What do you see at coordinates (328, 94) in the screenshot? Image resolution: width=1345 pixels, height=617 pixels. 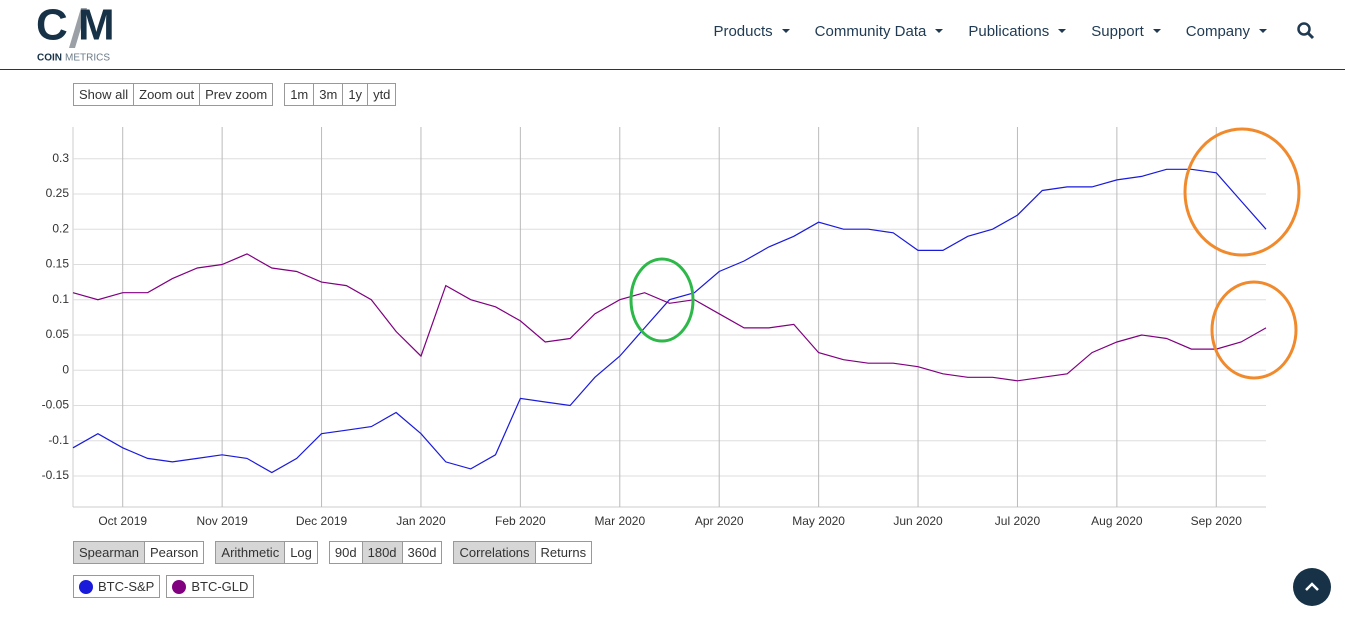 I see `button: 3m` at bounding box center [328, 94].